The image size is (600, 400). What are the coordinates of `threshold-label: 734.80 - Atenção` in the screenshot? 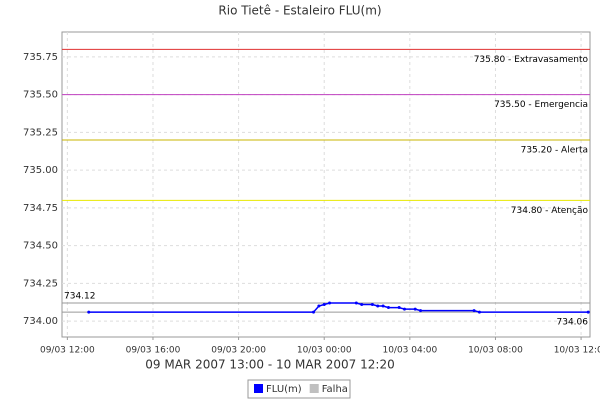 It's located at (550, 211).